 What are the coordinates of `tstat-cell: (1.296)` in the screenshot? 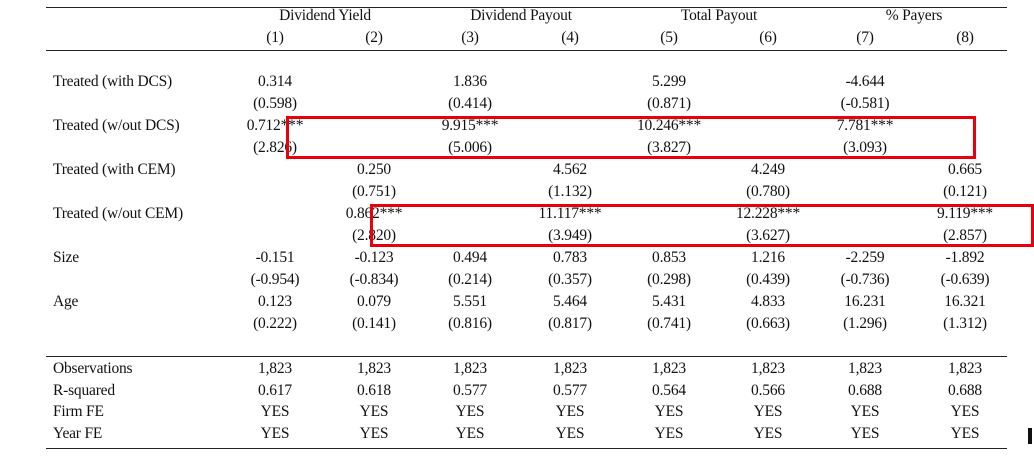 It's located at (865, 323).